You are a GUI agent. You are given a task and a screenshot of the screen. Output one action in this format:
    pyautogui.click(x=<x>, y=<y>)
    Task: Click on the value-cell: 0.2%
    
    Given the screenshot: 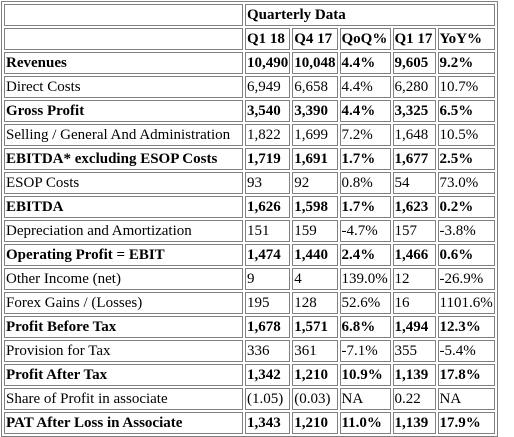 What is the action you would take?
    pyautogui.click(x=466, y=207)
    